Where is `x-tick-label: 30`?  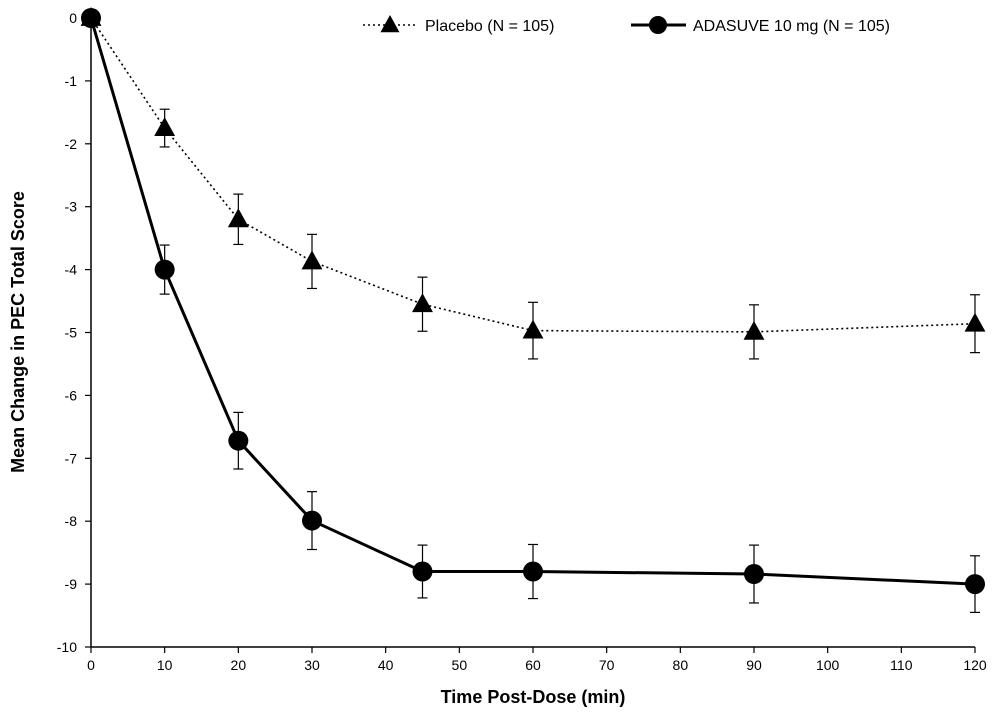
x-tick-label: 30 is located at coordinates (312, 665).